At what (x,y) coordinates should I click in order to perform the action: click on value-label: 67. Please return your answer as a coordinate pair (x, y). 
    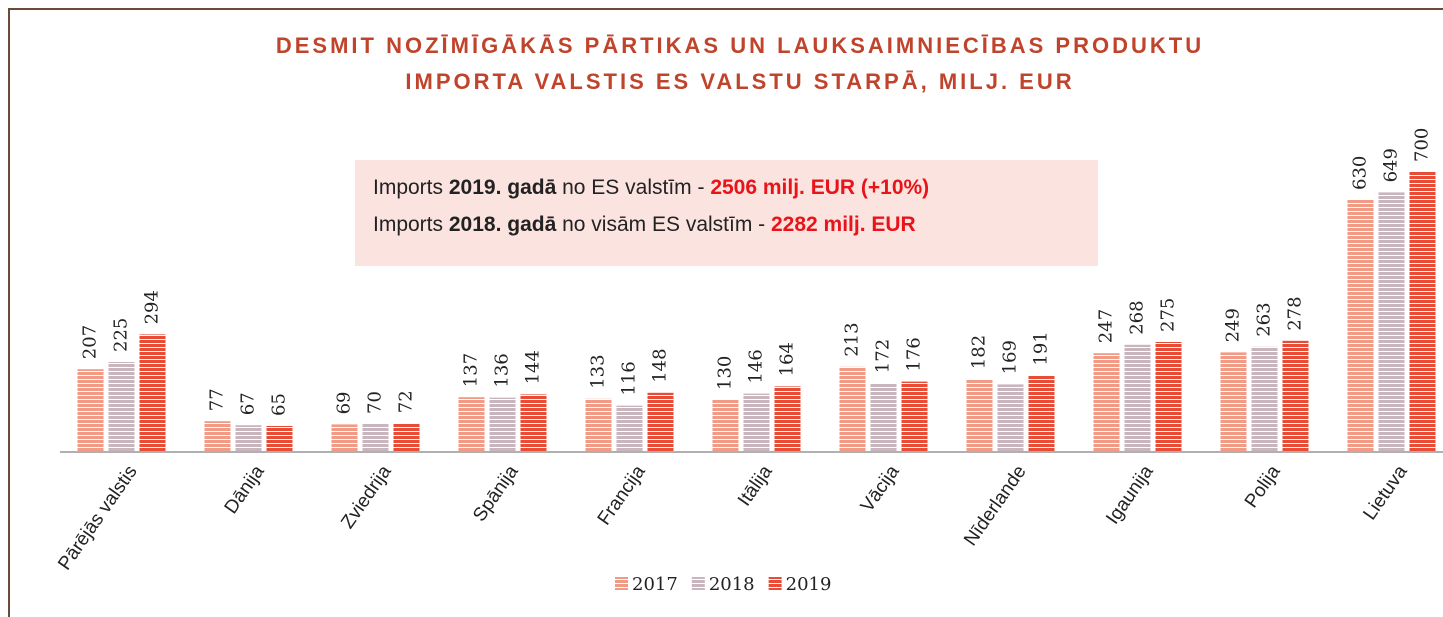
    Looking at the image, I should click on (248, 403).